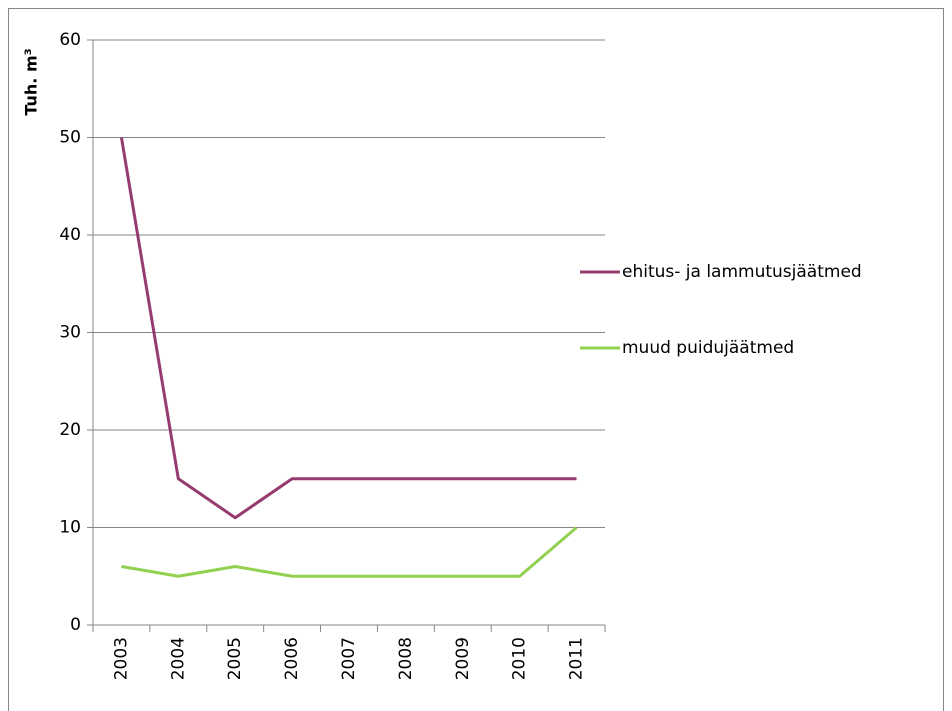 This screenshot has height=711, width=952. Describe the element at coordinates (235, 658) in the screenshot. I see `x-tick-label: 2005` at that location.